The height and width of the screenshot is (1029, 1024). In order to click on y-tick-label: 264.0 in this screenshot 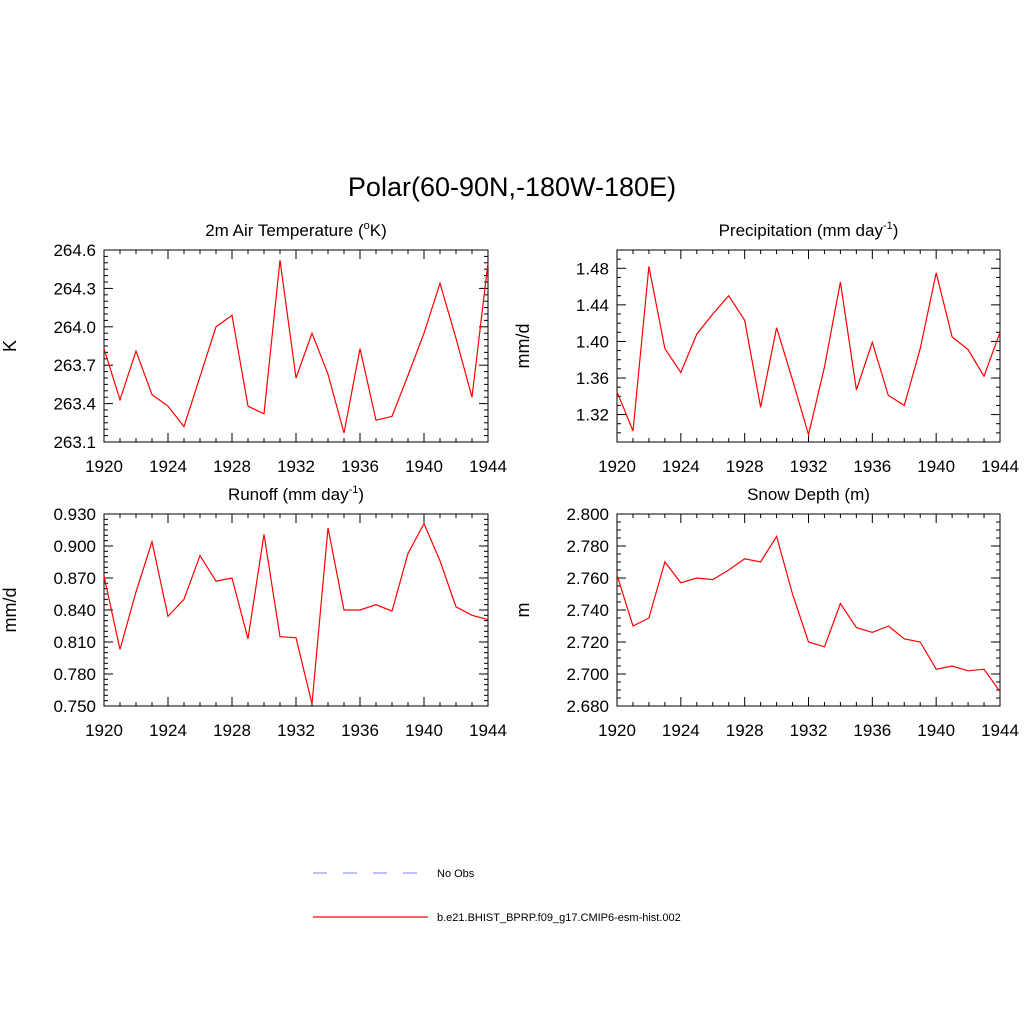, I will do `click(74, 327)`.